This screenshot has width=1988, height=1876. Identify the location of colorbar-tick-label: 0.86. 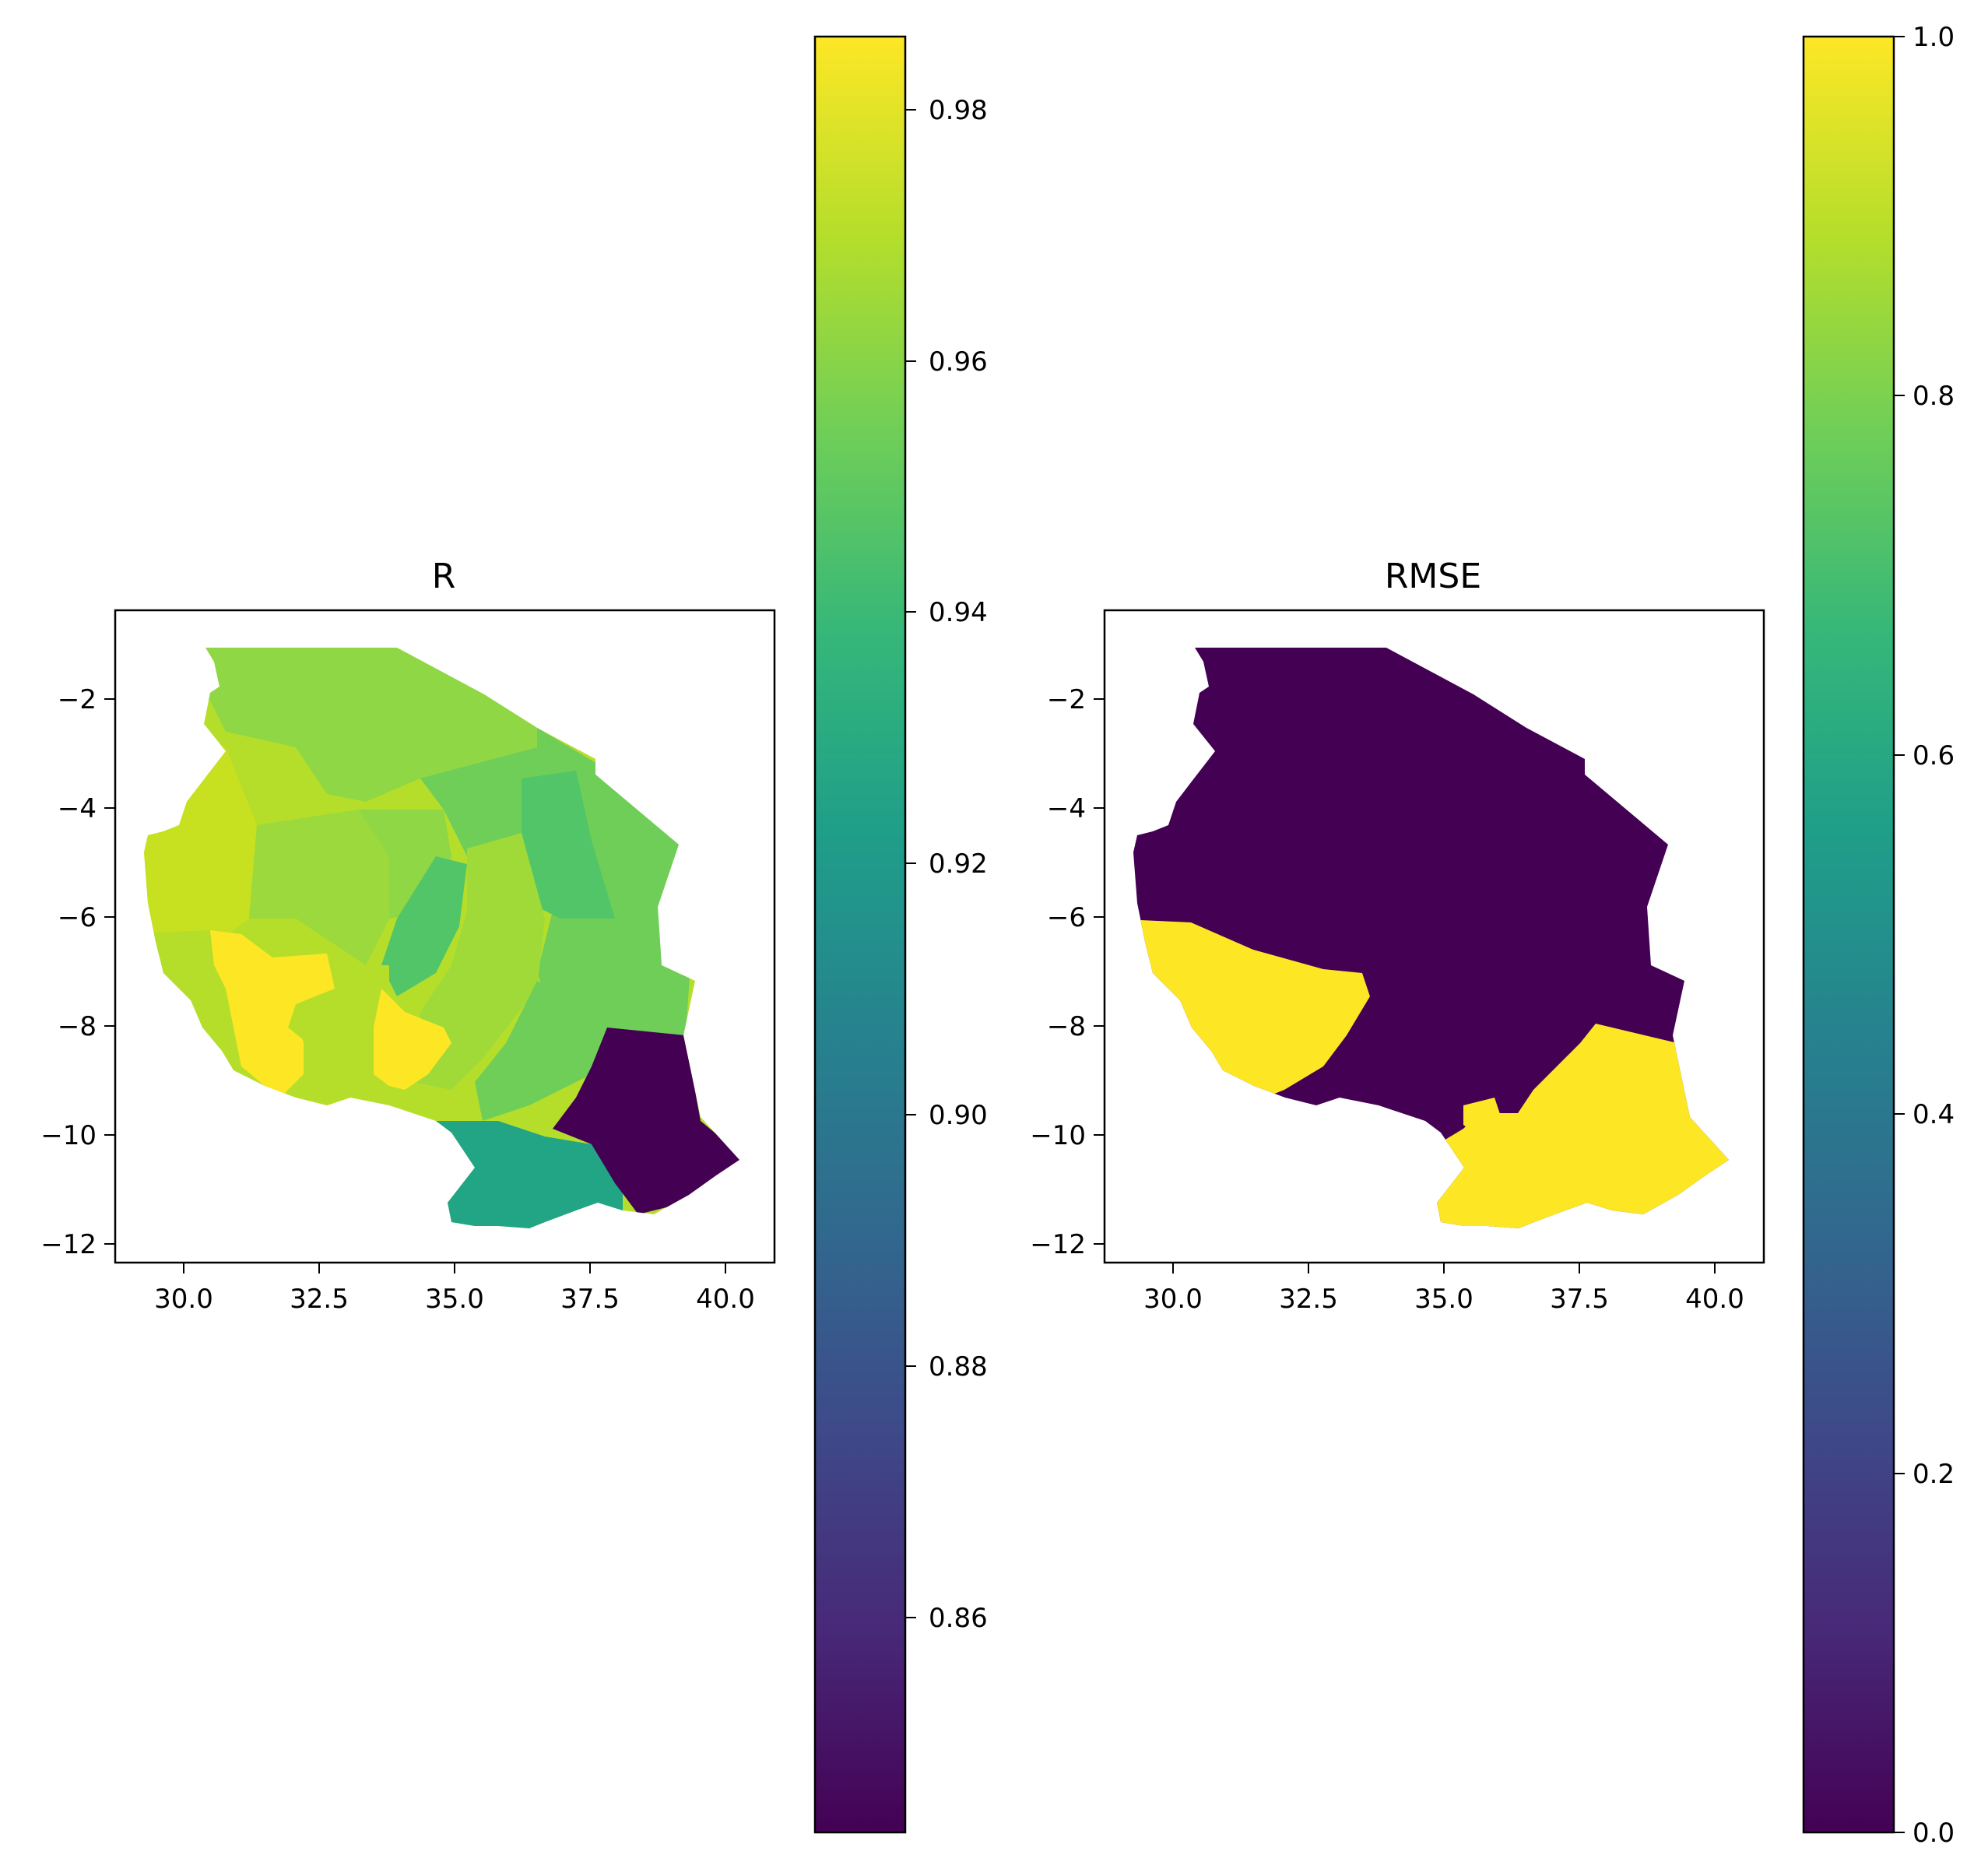
(958, 1619).